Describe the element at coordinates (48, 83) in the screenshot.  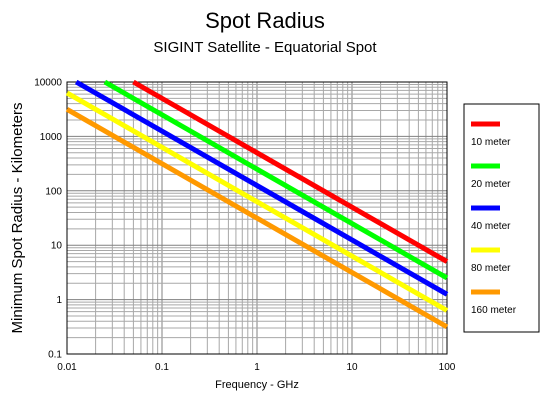
I see `y-tick-label: 10000` at that location.